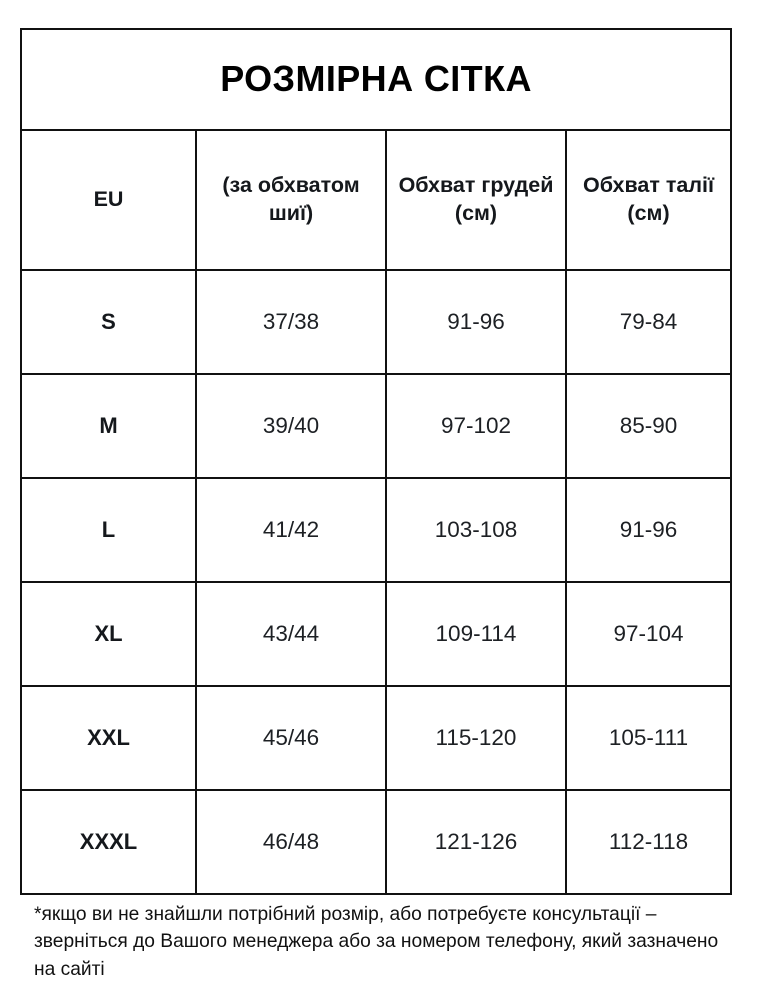 The width and height of the screenshot is (757, 1000). What do you see at coordinates (291, 634) in the screenshot?
I see `cell-neck: 43/44` at bounding box center [291, 634].